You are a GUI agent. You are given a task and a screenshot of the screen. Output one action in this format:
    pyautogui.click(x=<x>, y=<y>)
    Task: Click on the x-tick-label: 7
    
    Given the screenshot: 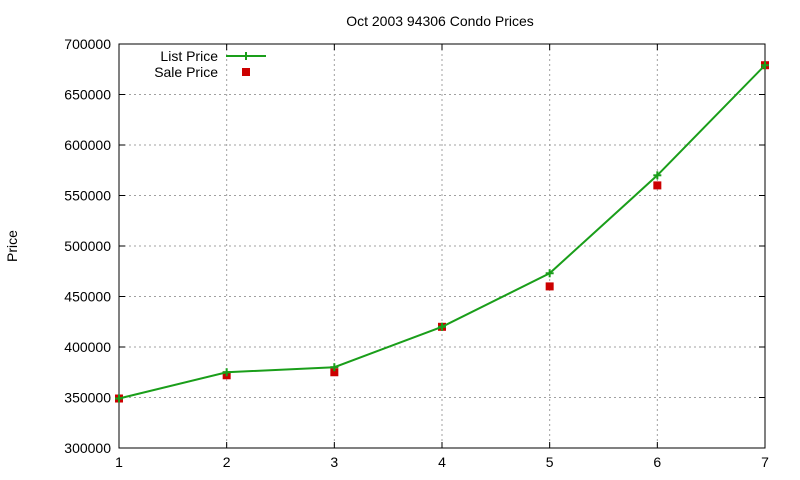 What is the action you would take?
    pyautogui.click(x=765, y=462)
    